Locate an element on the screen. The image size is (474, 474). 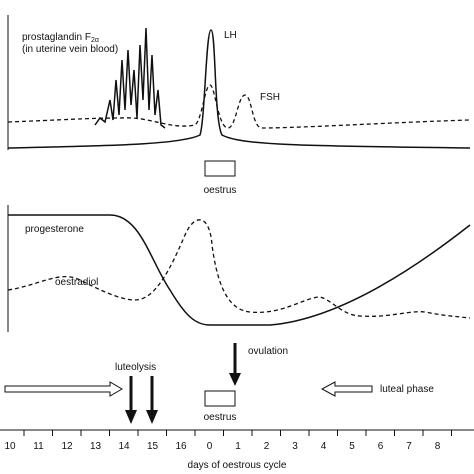
tick-label: 13 is located at coordinates (96, 446).